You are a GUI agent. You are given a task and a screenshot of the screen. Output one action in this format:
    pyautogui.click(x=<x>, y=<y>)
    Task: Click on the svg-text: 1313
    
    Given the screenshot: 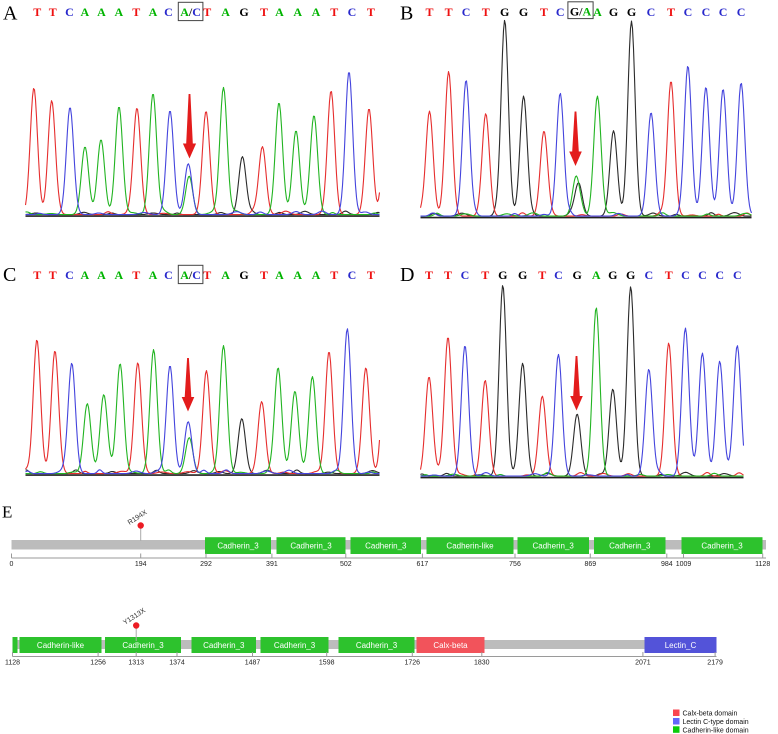 What is the action you would take?
    pyautogui.click(x=136, y=663)
    